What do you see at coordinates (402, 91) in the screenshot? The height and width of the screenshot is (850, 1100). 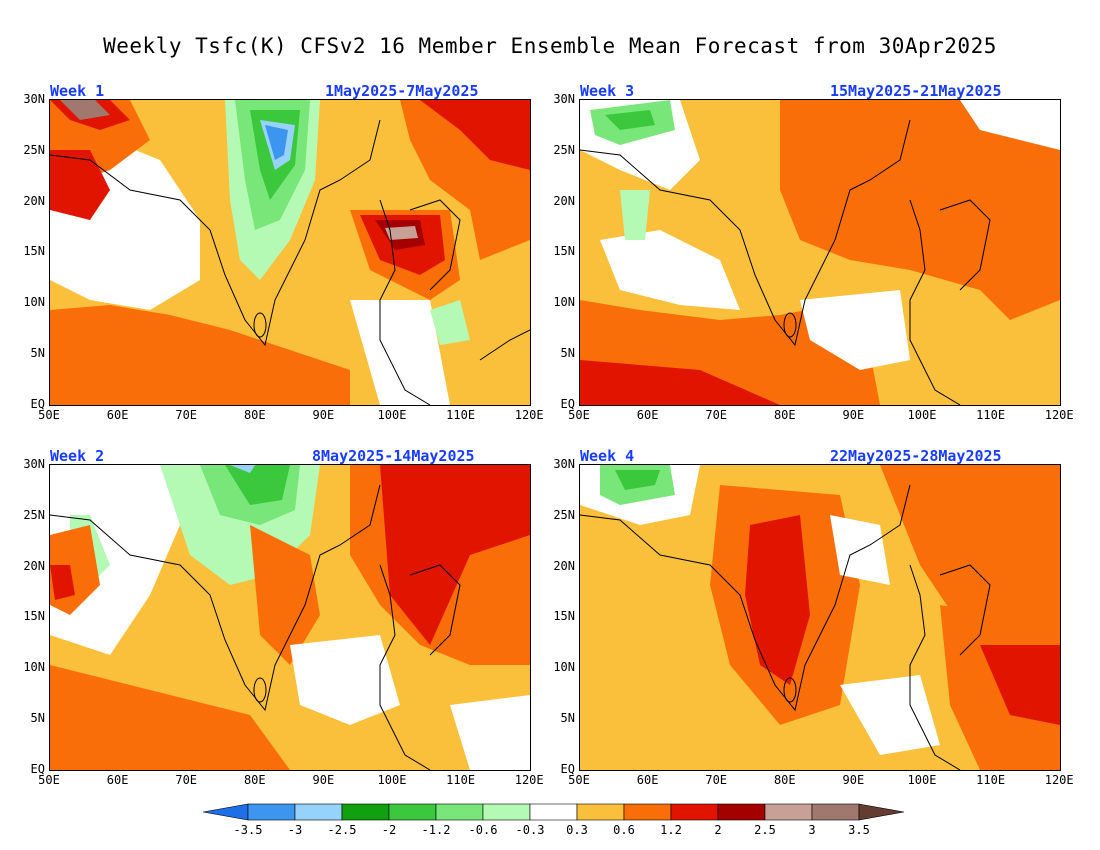 I see `panel-date-label: 1May2025-7May2025` at bounding box center [402, 91].